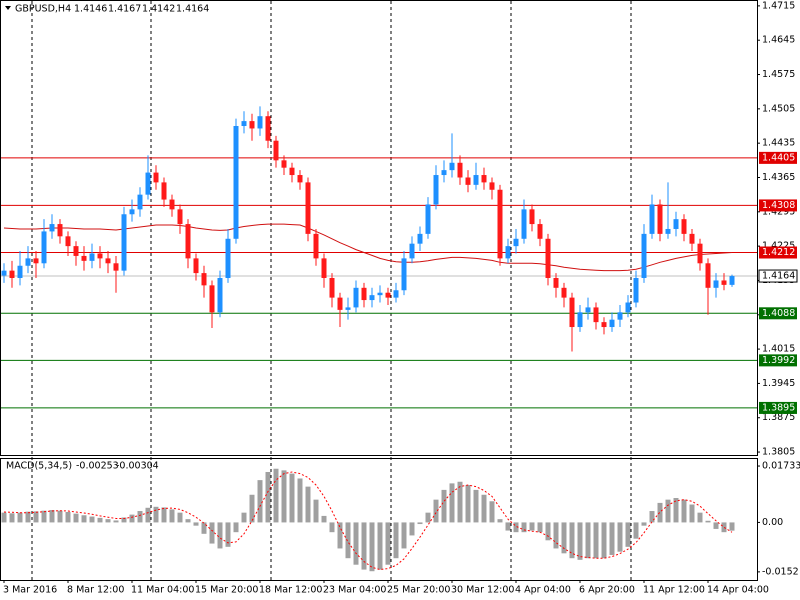 The image size is (800, 600). I want to click on x-tick-label: 11 Apr 12:00, so click(674, 590).